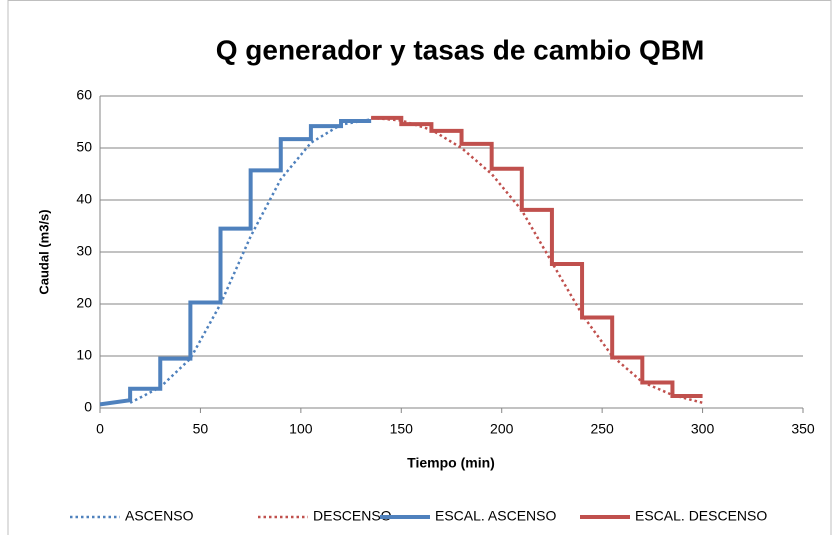  I want to click on y-tick-label: 20, so click(84, 303).